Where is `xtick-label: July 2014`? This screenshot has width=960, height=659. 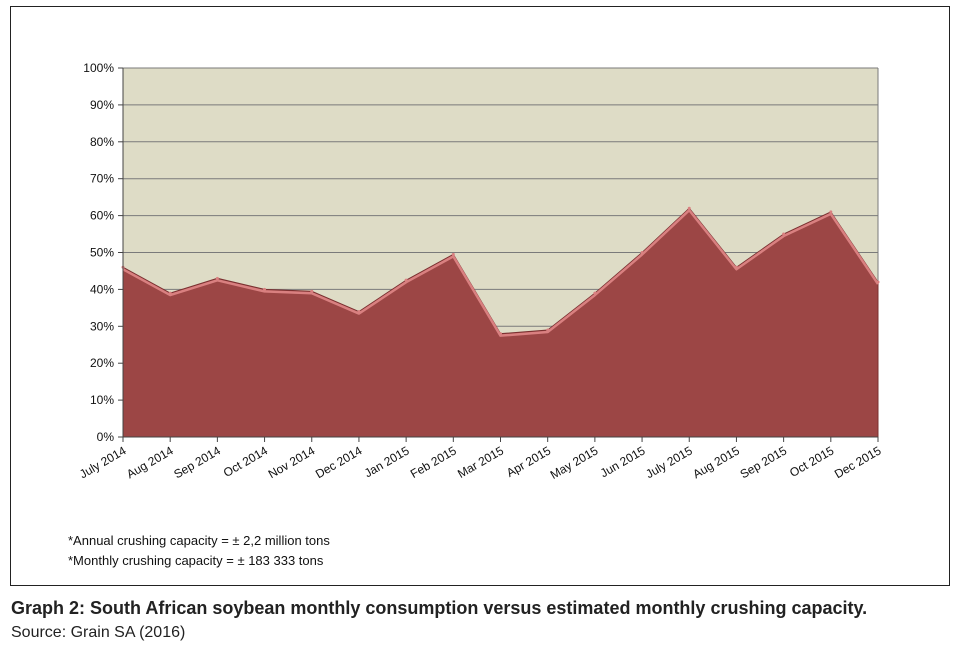
xtick-label: July 2014 is located at coordinates (103, 462).